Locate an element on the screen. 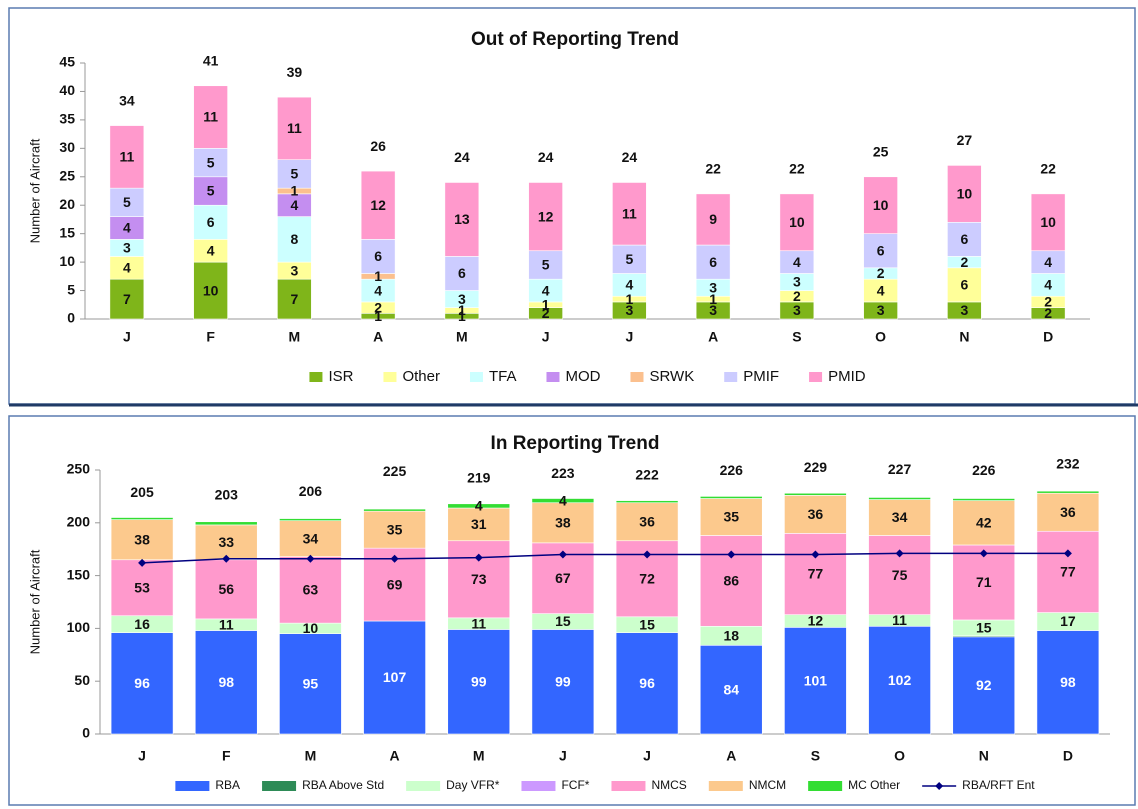  y-tick-label: 5 is located at coordinates (71, 289).